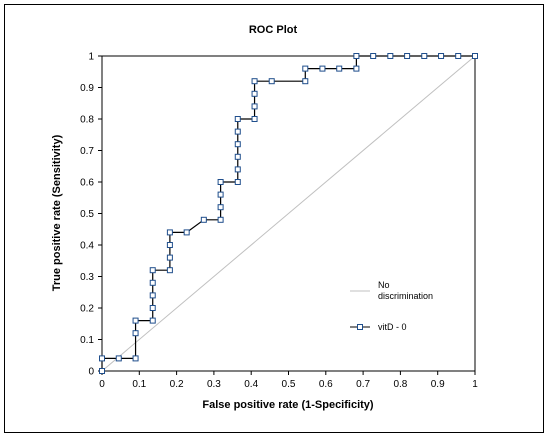  What do you see at coordinates (87, 340) in the screenshot?
I see `y-tick-label: 0.1` at bounding box center [87, 340].